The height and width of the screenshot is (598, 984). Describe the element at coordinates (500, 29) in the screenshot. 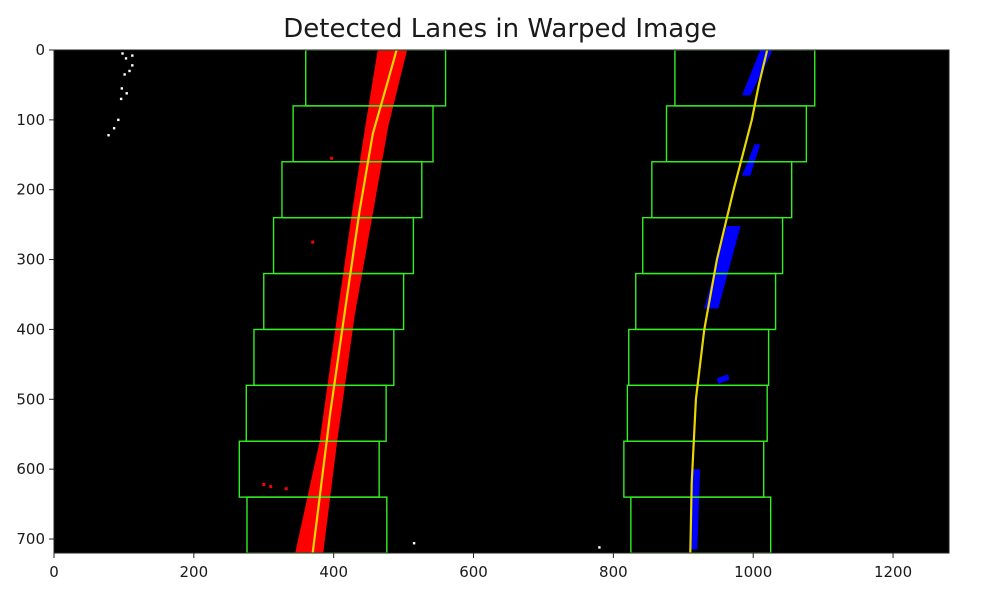

I see `chart-title: Detected Lanes in Warped Image` at that location.